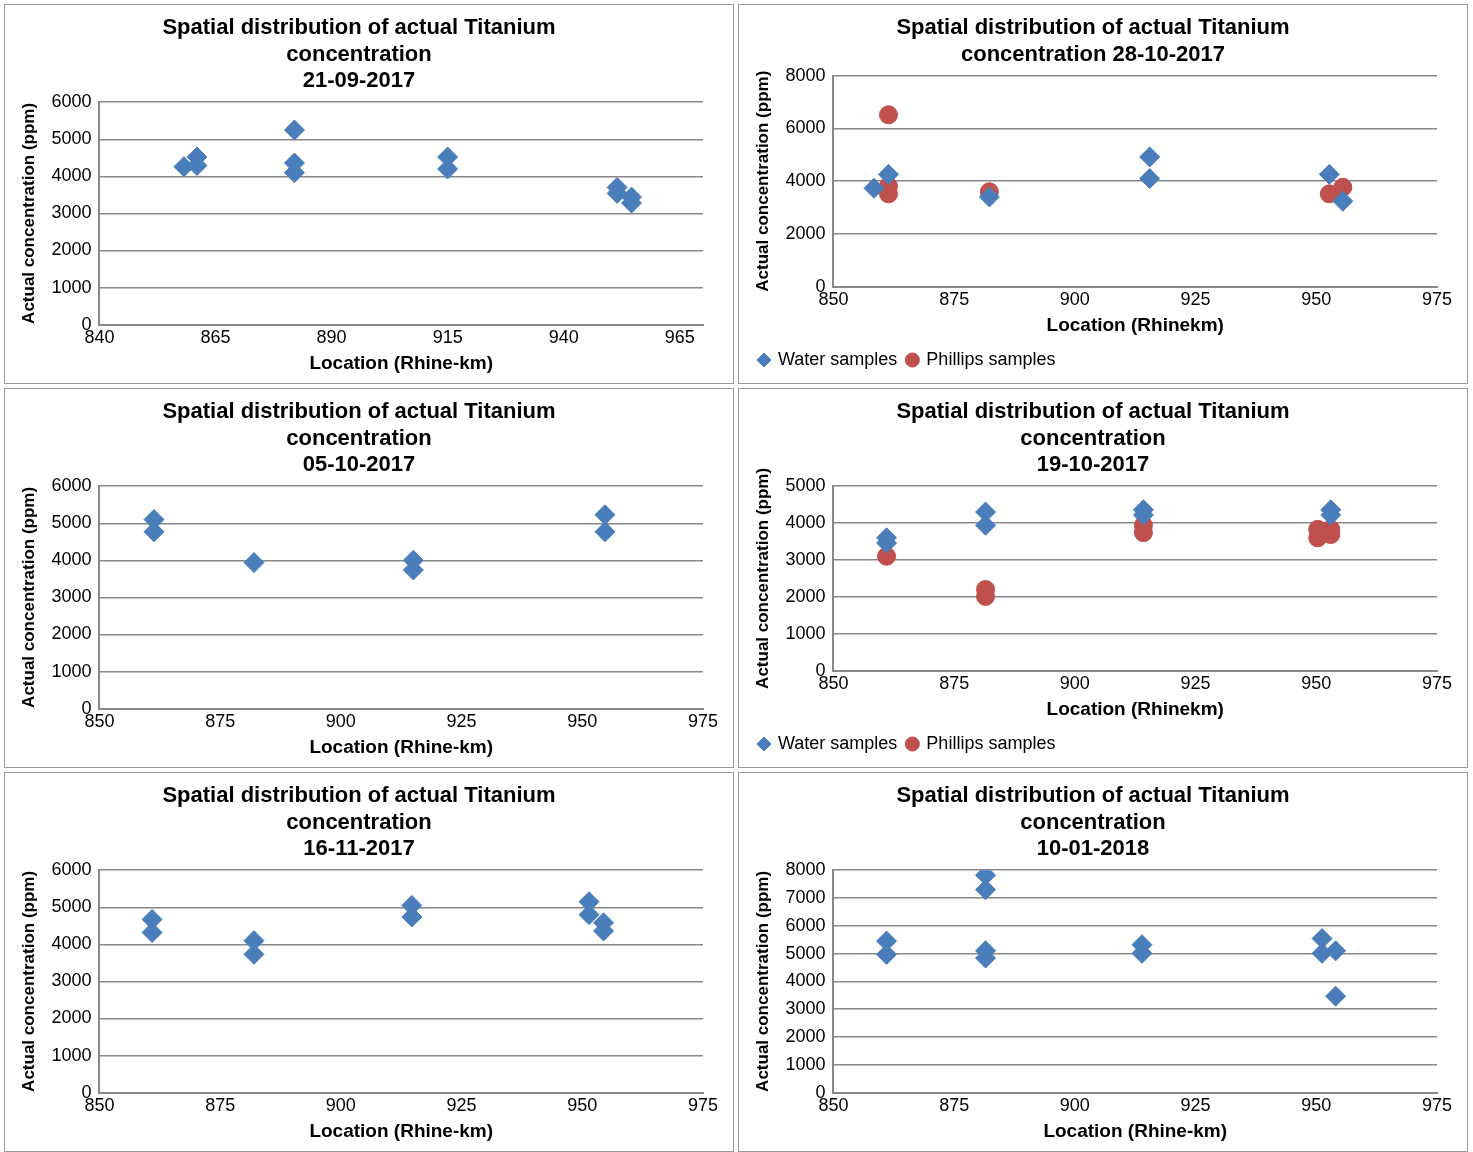 The height and width of the screenshot is (1152, 1473). What do you see at coordinates (215, 337) in the screenshot?
I see `x-tick-label: 865` at bounding box center [215, 337].